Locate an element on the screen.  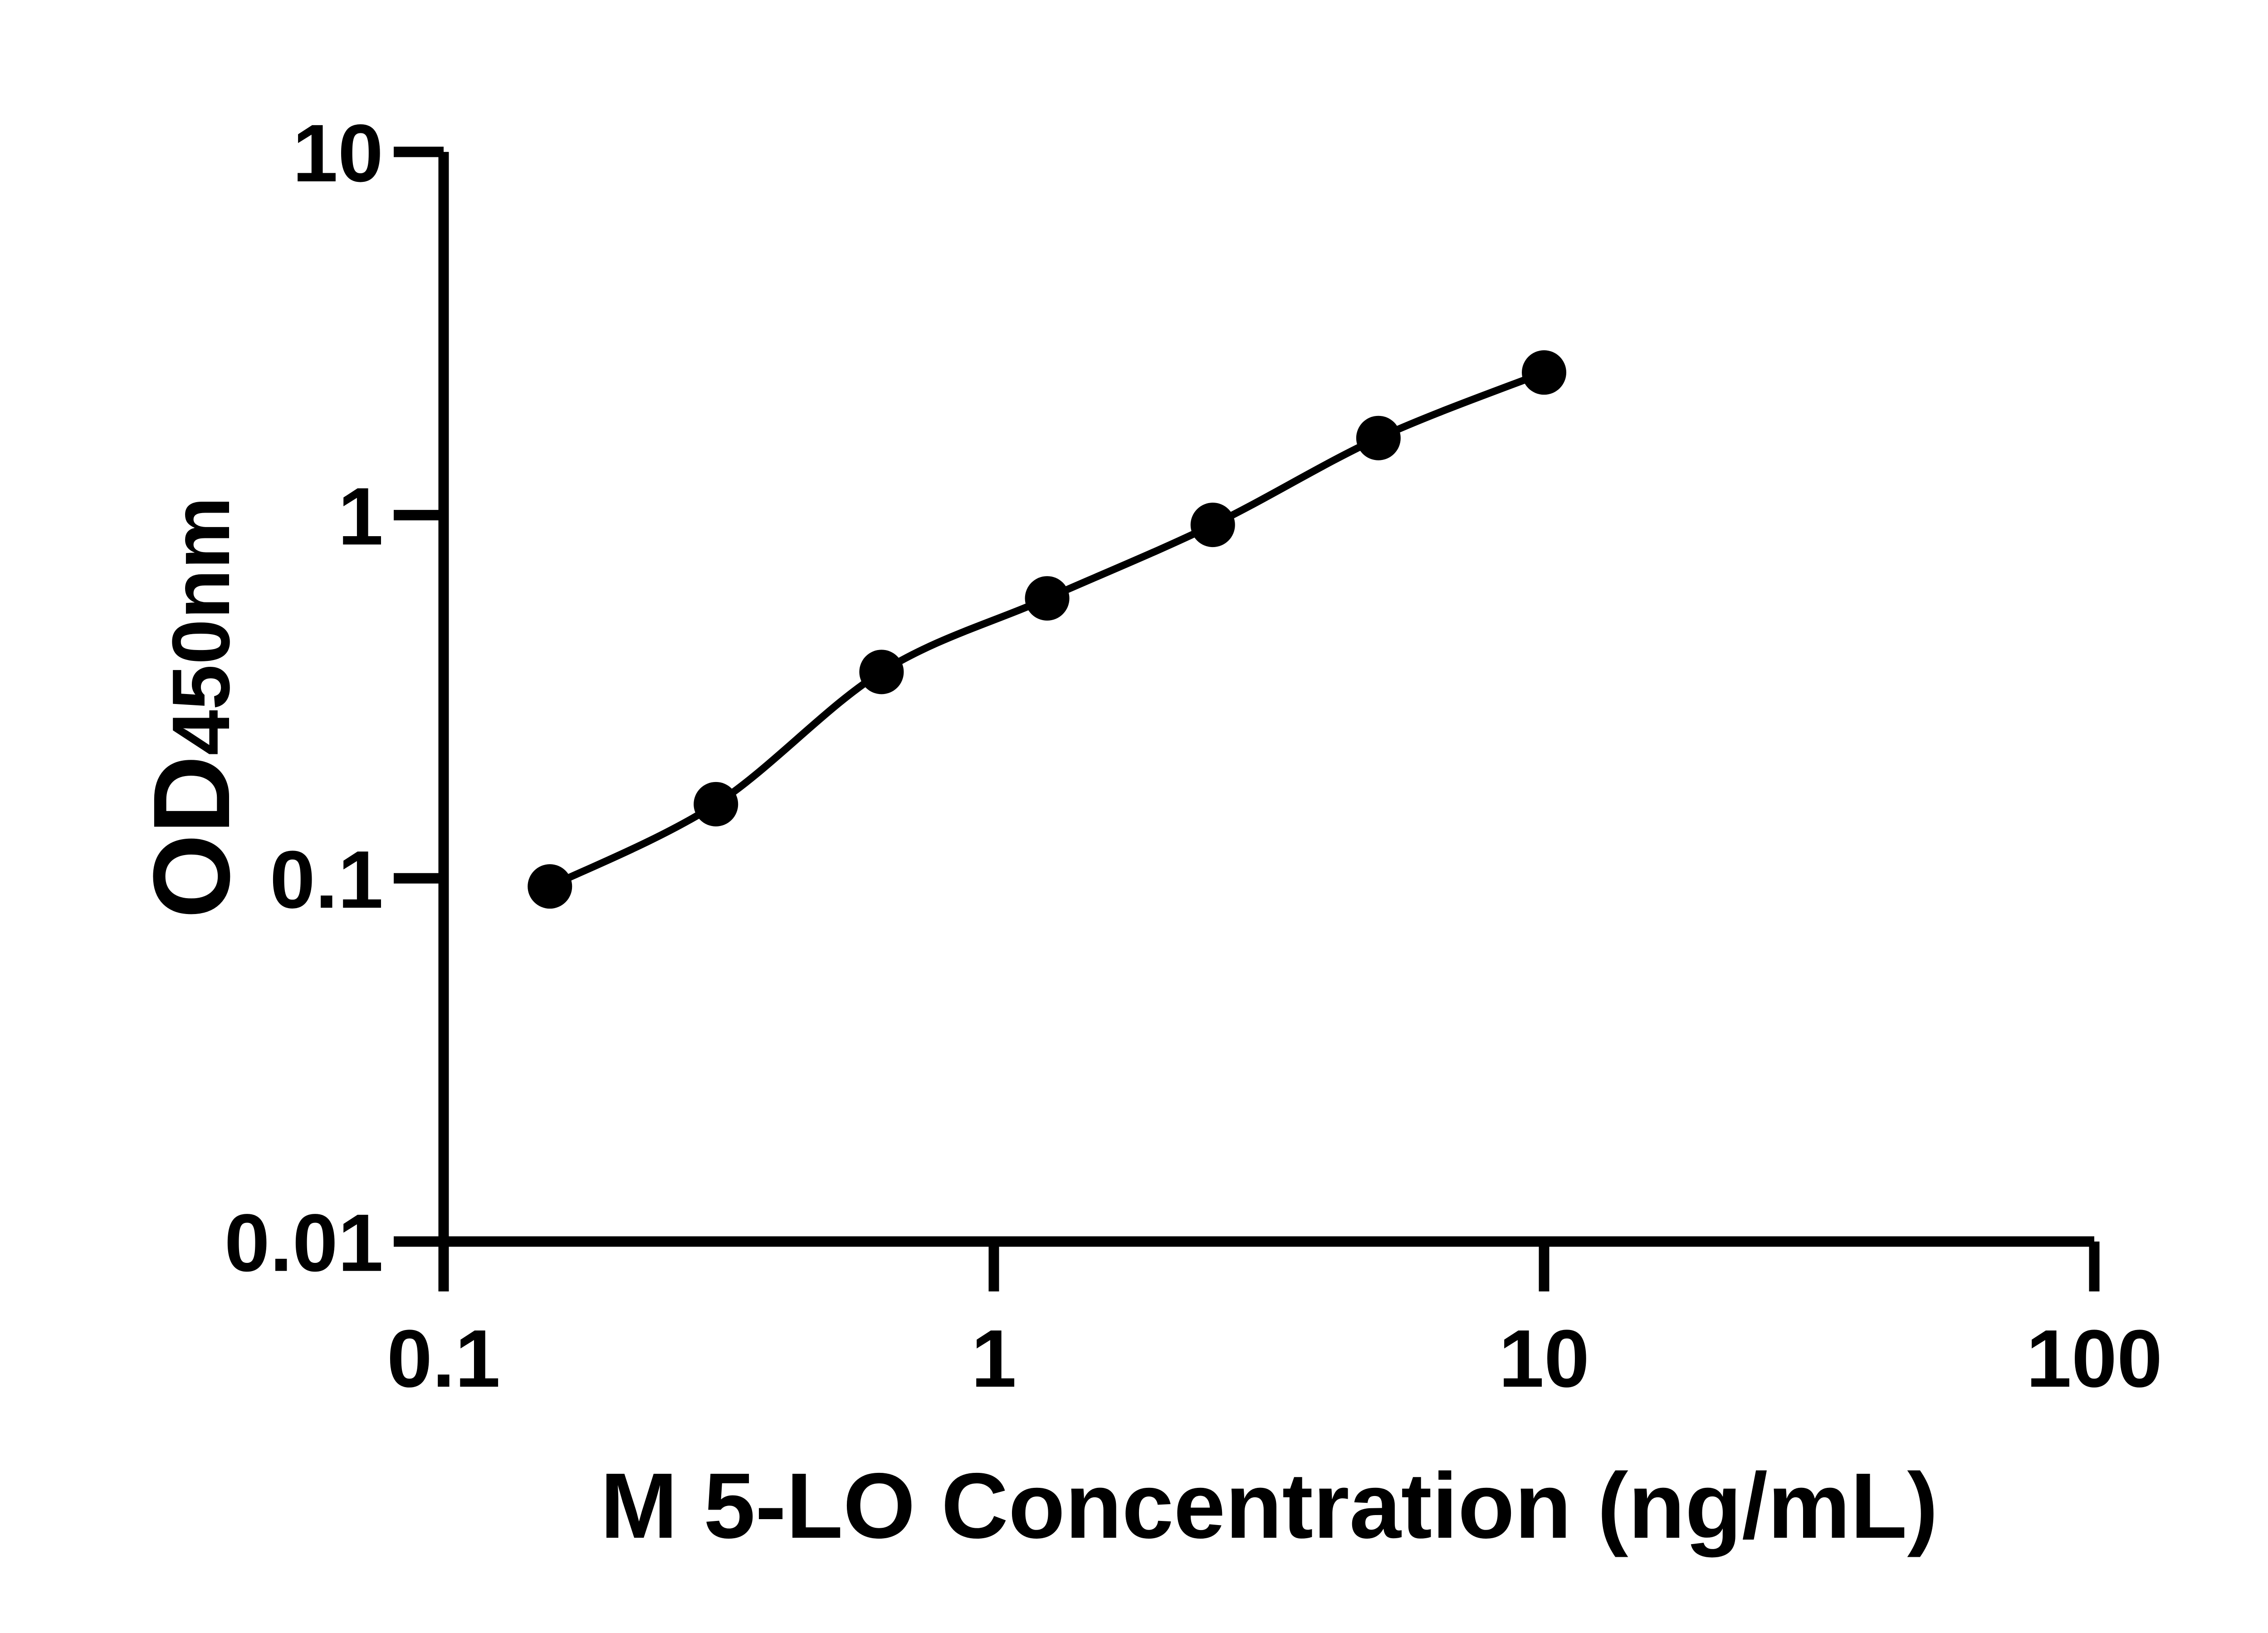
x-tick-label: 0.1 is located at coordinates (443, 1358).